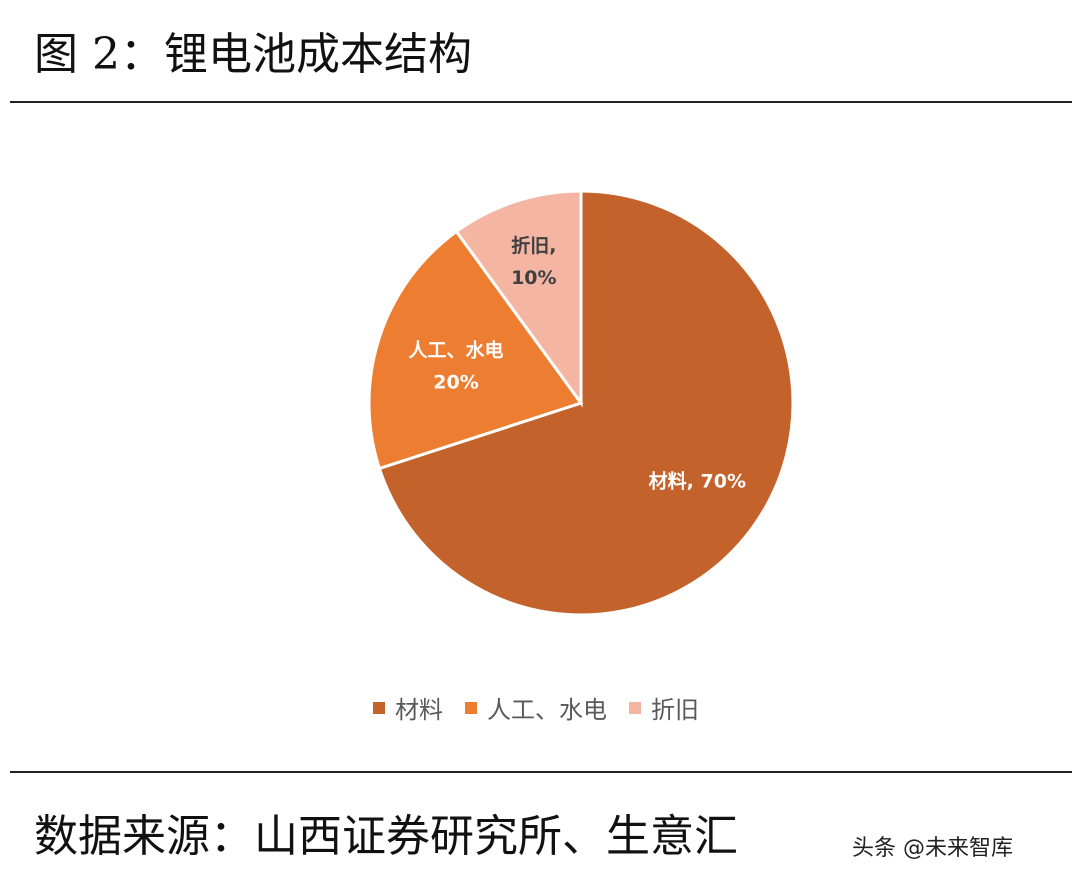 This screenshot has width=1072, height=884. I want to click on legend-item-materials: 材料, so click(408, 707).